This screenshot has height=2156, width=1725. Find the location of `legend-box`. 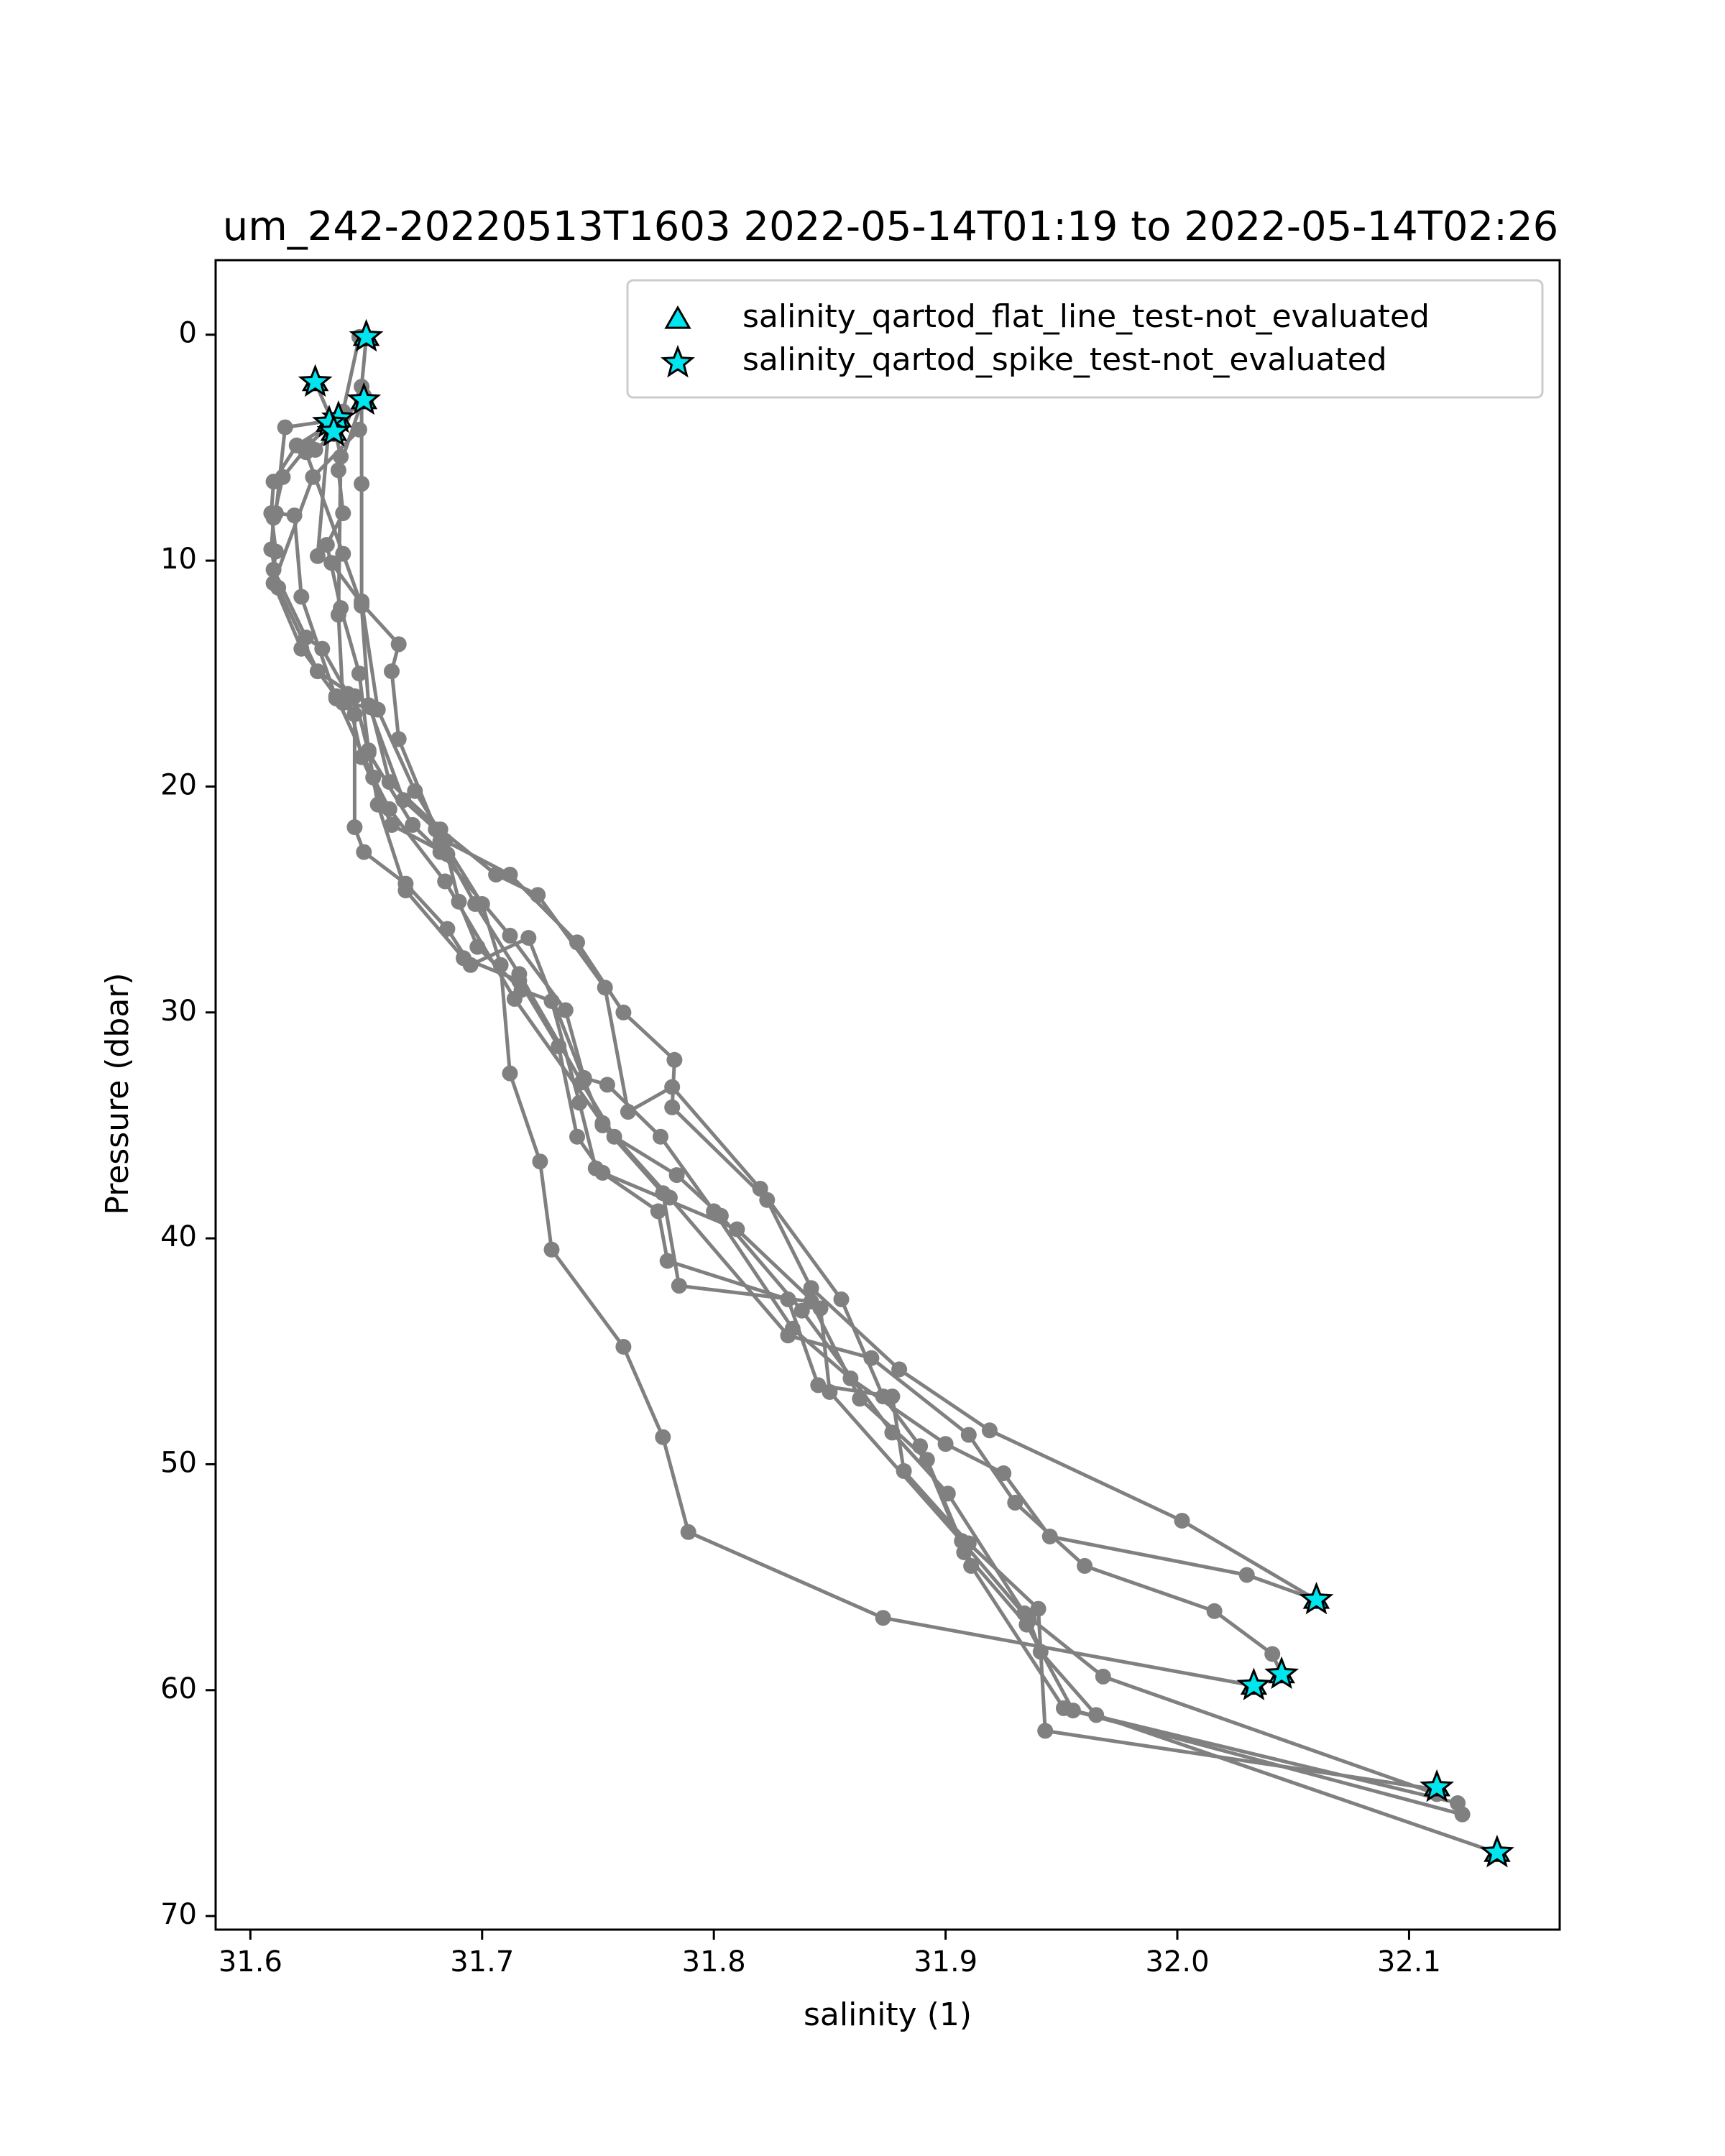

legend-box is located at coordinates (1085, 339).